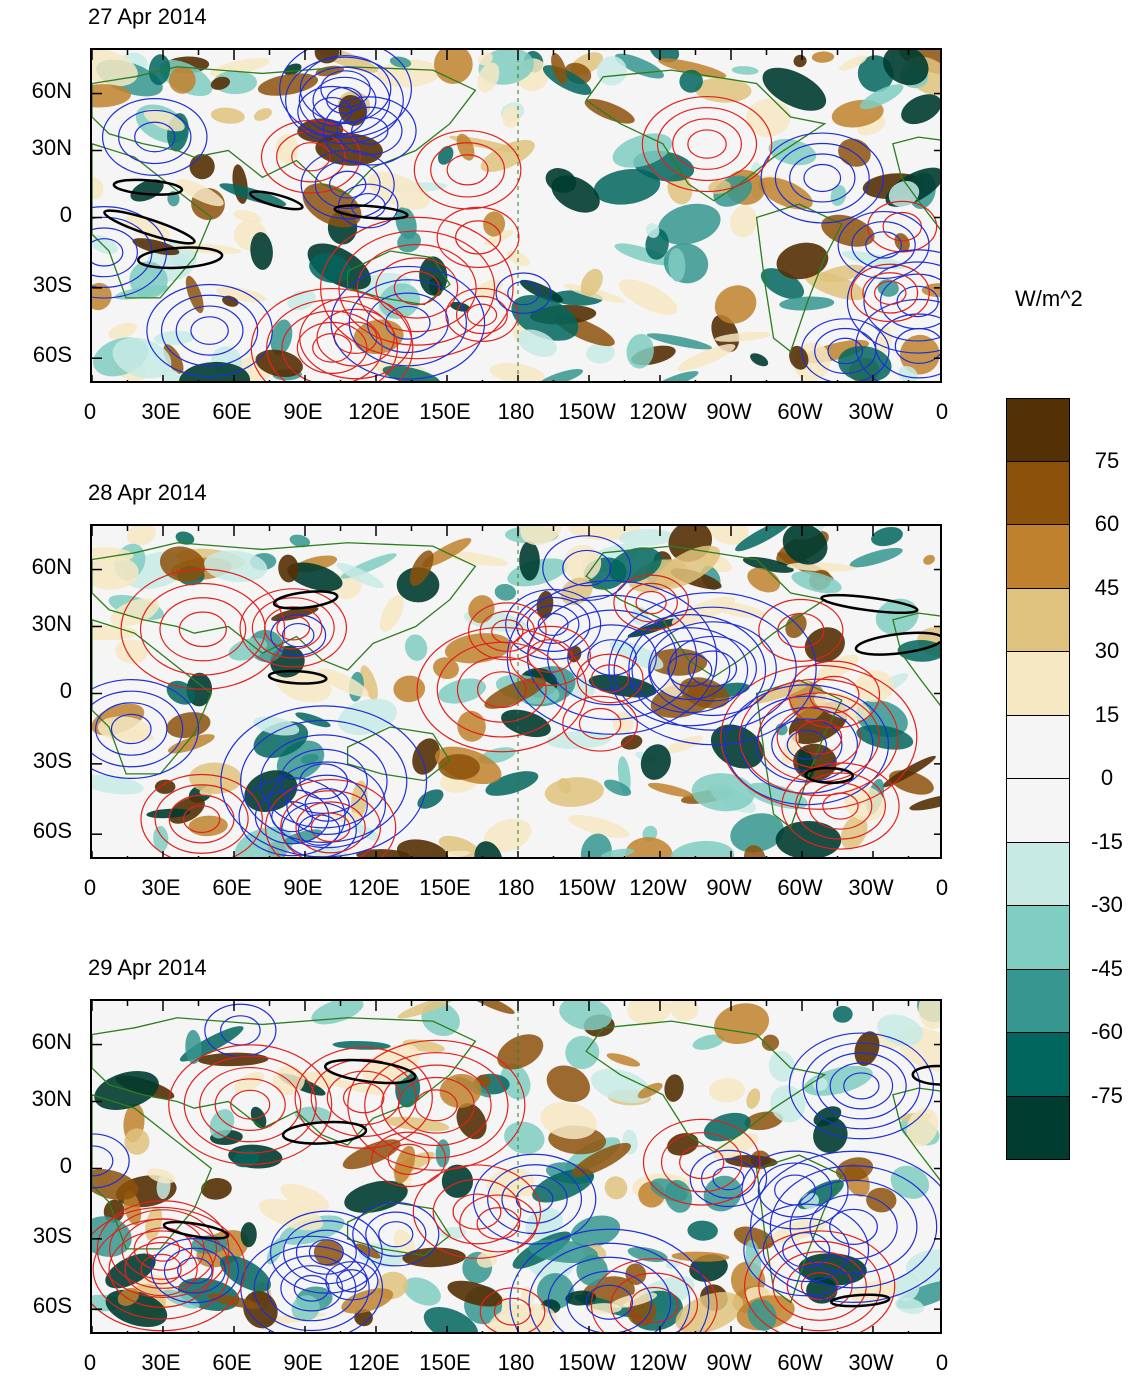 The width and height of the screenshot is (1138, 1393). What do you see at coordinates (52, 760) in the screenshot?
I see `y-tick-label: 30S` at bounding box center [52, 760].